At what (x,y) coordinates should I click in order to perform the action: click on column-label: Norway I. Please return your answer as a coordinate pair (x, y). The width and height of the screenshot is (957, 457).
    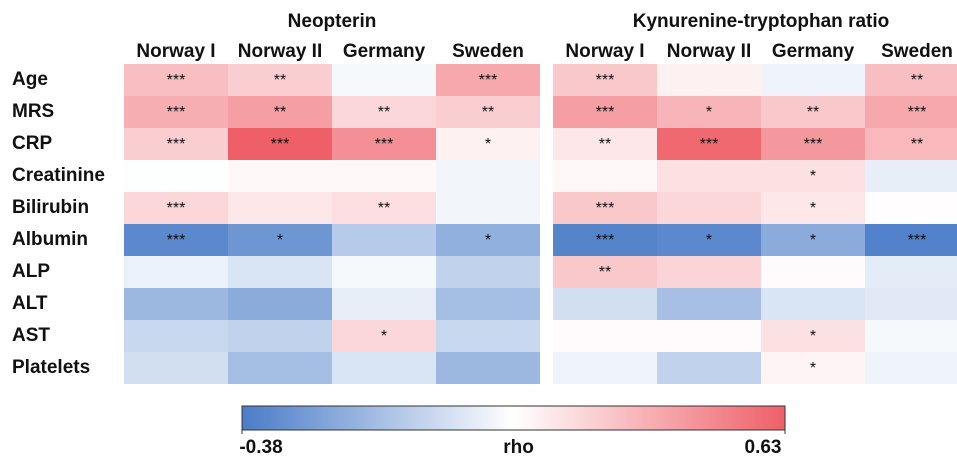
    Looking at the image, I should click on (604, 51).